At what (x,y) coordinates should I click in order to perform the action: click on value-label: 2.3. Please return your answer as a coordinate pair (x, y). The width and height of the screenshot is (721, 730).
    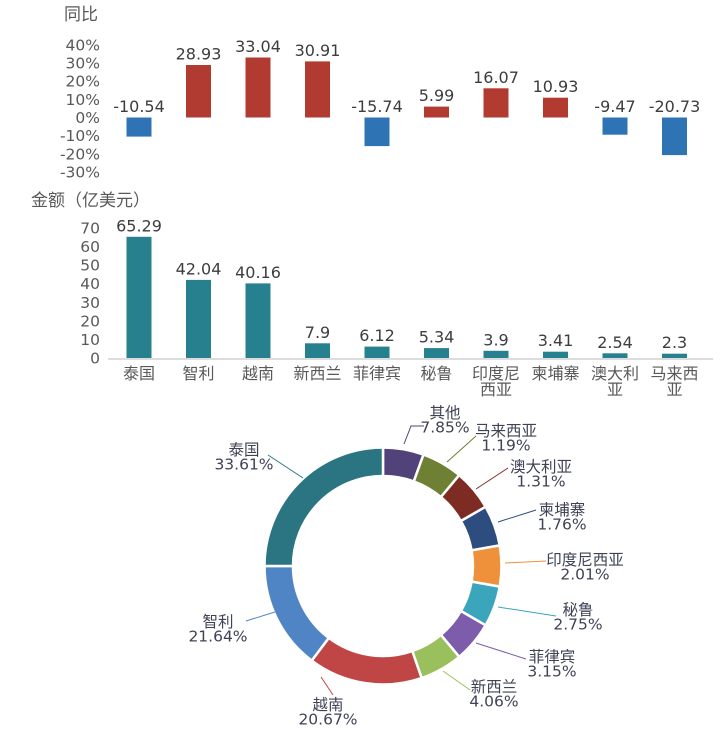
    Looking at the image, I should click on (674, 342).